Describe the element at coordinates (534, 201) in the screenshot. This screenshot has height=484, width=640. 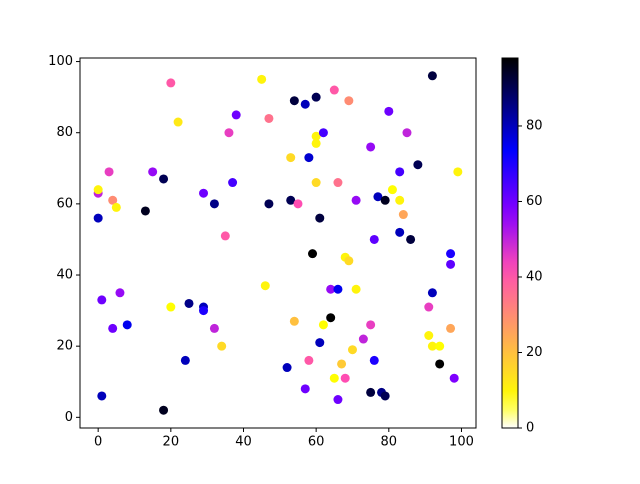
I see `colorbar-tick-label: 60` at that location.